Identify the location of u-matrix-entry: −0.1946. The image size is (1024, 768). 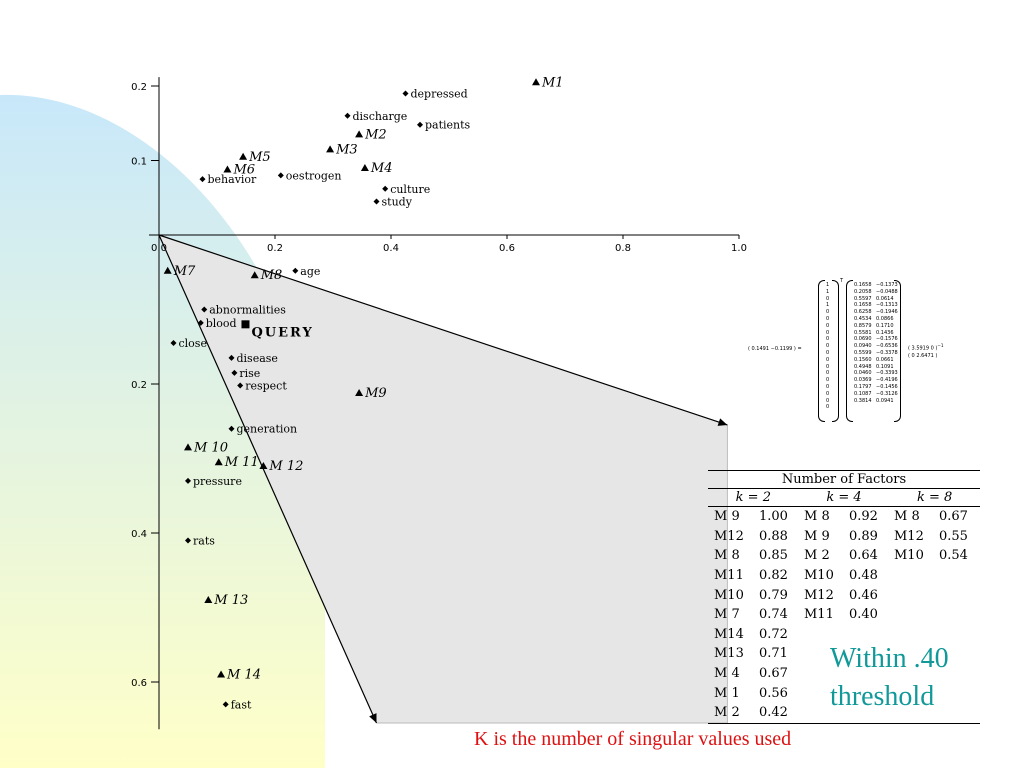
(887, 312).